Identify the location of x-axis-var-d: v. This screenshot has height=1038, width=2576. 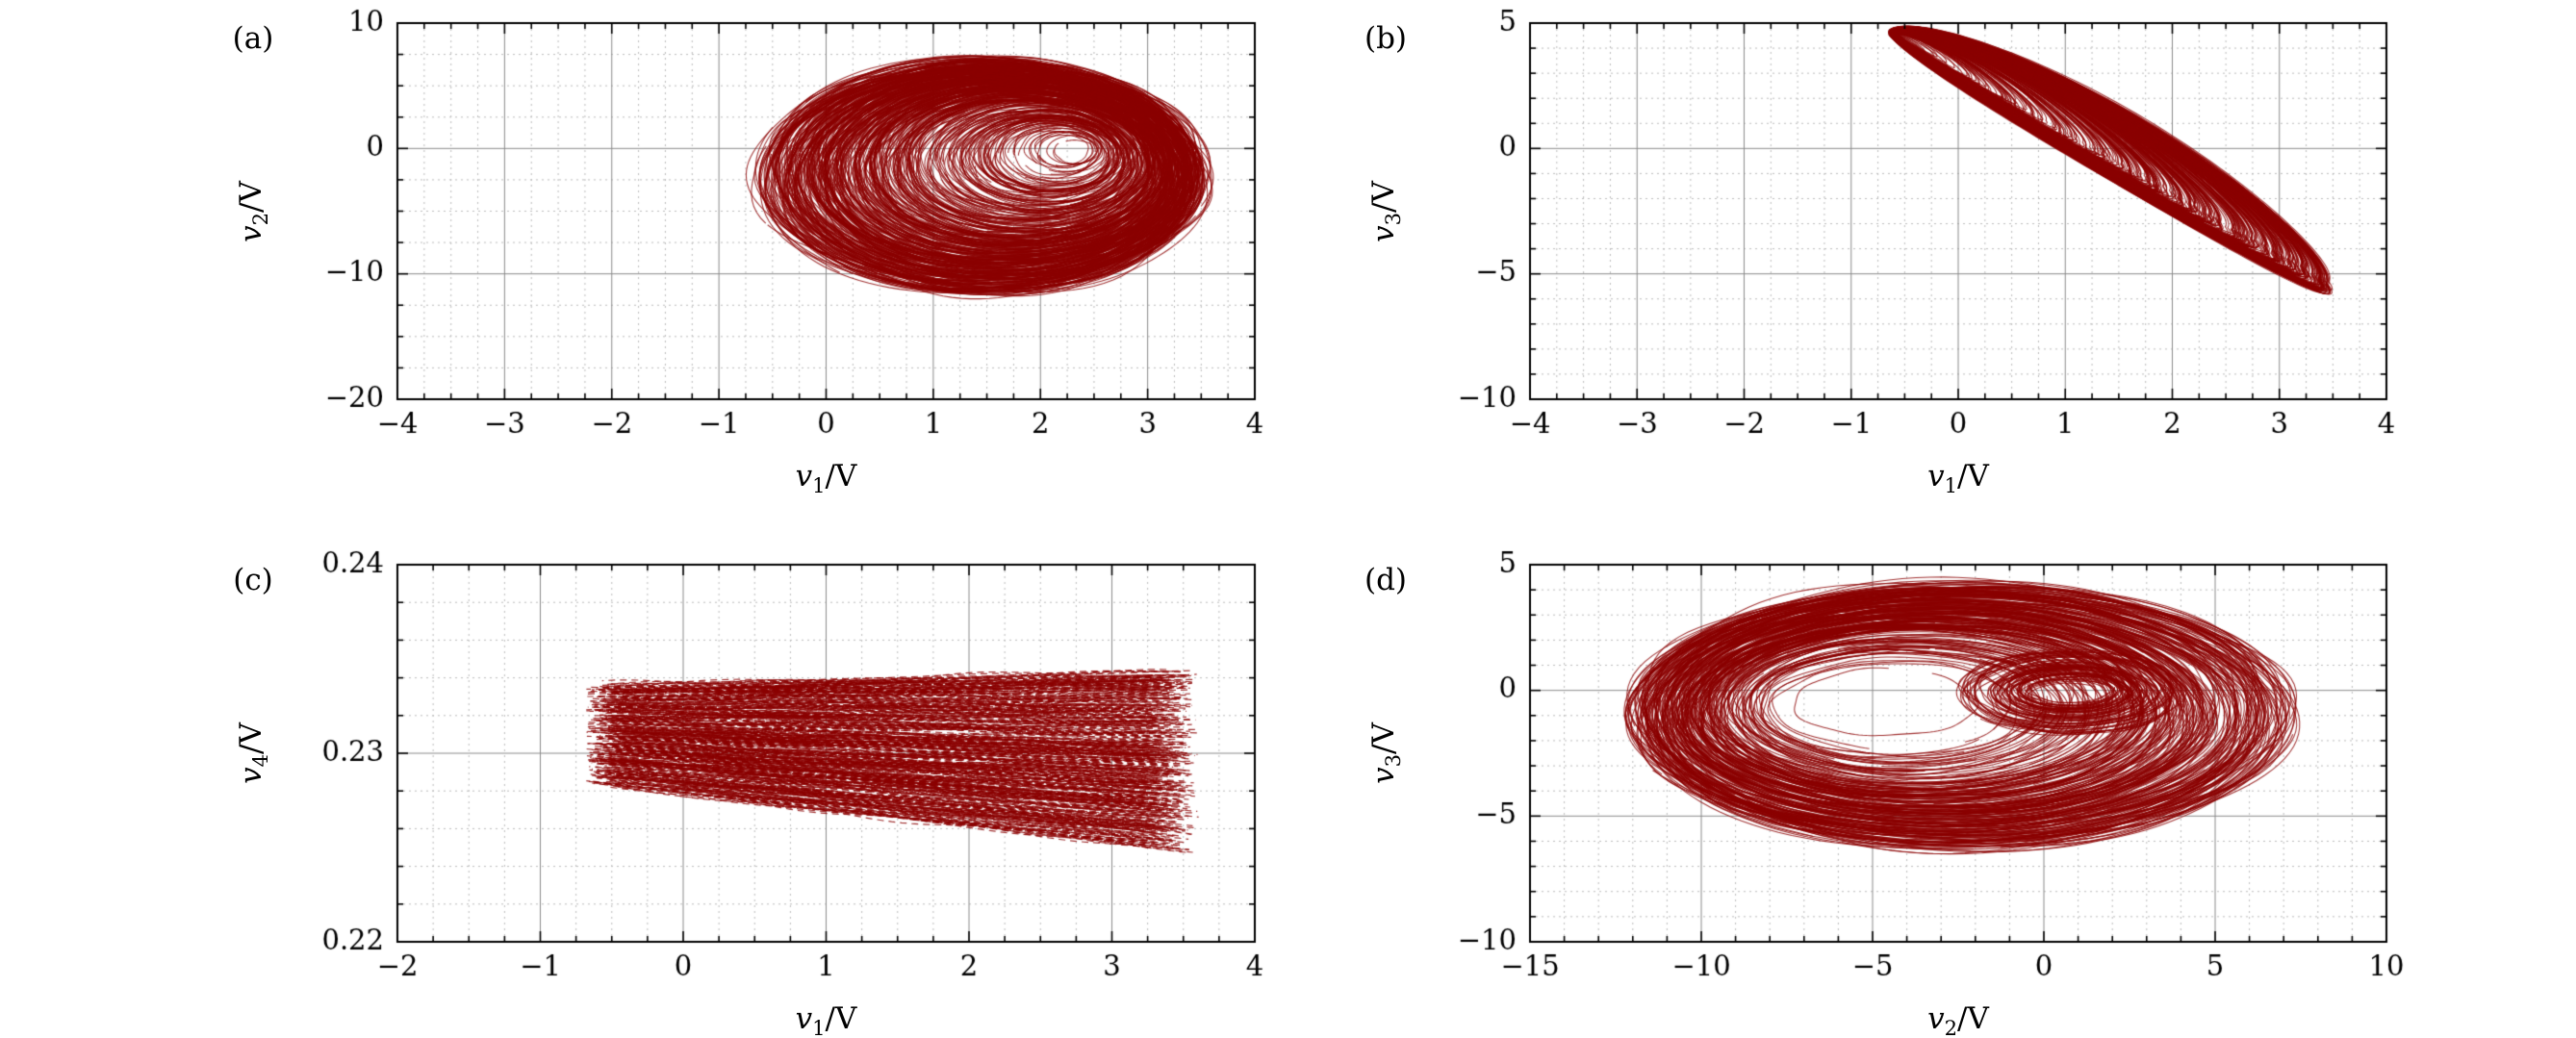
(1936, 1018).